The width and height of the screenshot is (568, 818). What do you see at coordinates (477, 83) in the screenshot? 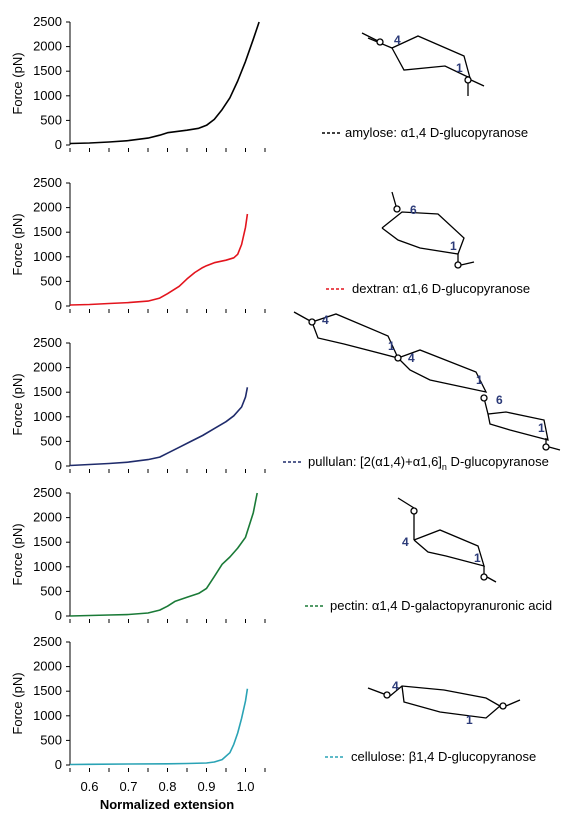
I see `structure-amylose-tail` at bounding box center [477, 83].